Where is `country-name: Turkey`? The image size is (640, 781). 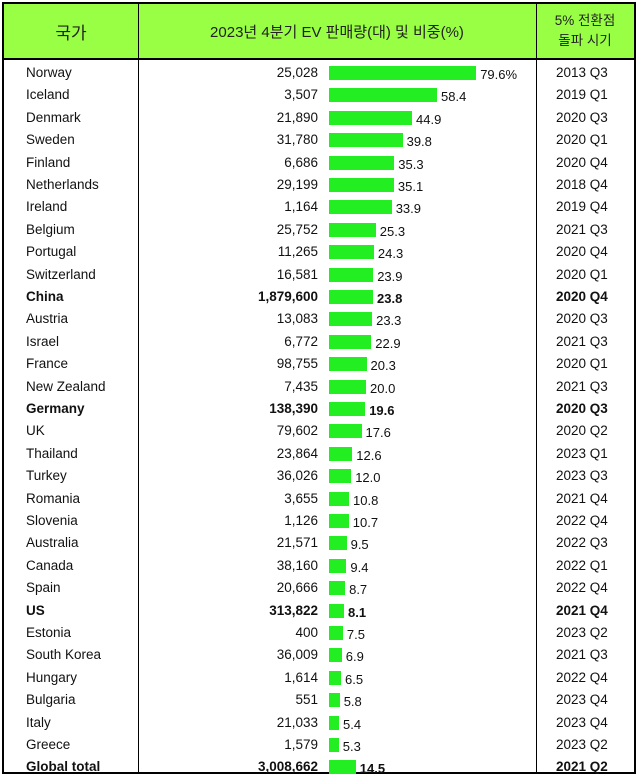 country-name: Turkey is located at coordinates (46, 476).